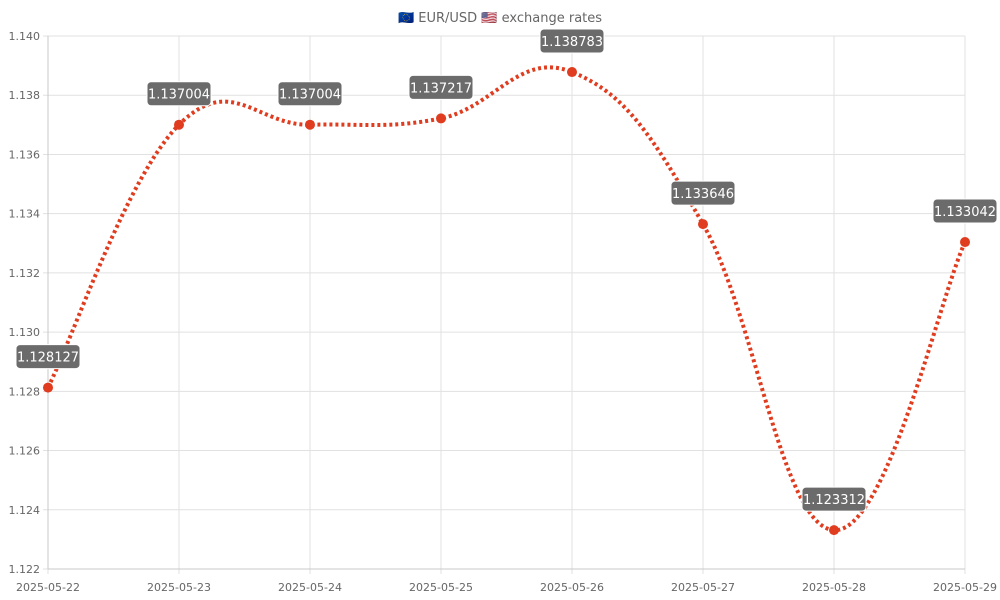  I want to click on x-tick-label: 2025-05-29, so click(965, 587).